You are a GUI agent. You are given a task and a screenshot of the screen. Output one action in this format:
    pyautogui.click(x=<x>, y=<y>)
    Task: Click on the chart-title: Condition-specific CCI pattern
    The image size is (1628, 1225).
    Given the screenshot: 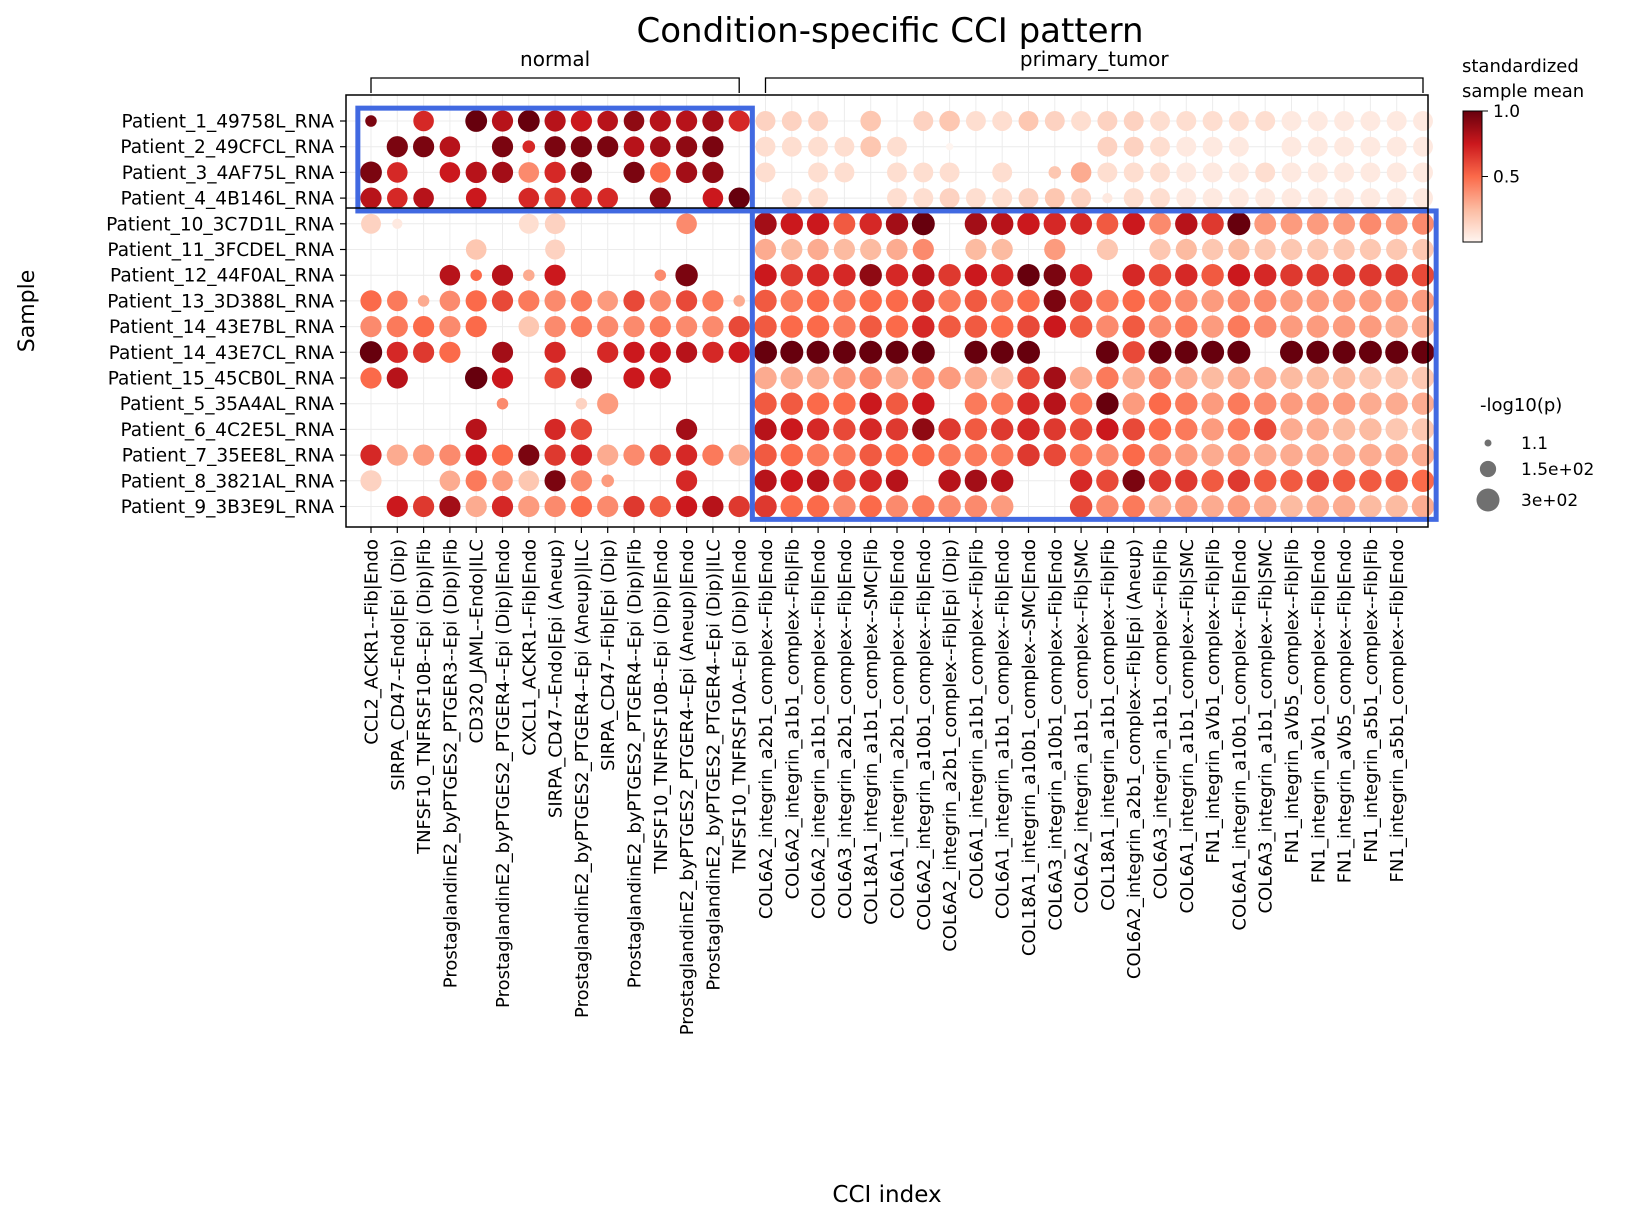 What is the action you would take?
    pyautogui.click(x=889, y=31)
    